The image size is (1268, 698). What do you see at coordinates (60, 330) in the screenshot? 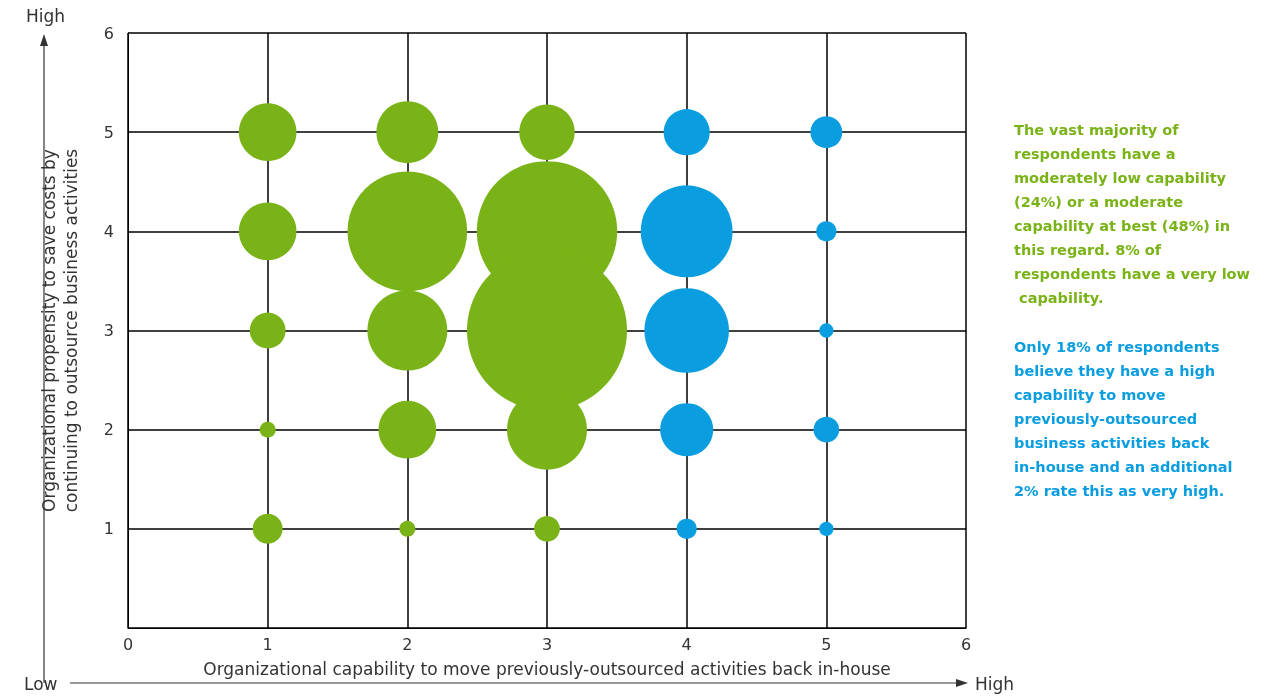
I see `y-axis-title: Organizational propensity to save costs by continuing to outsource business activities` at bounding box center [60, 330].